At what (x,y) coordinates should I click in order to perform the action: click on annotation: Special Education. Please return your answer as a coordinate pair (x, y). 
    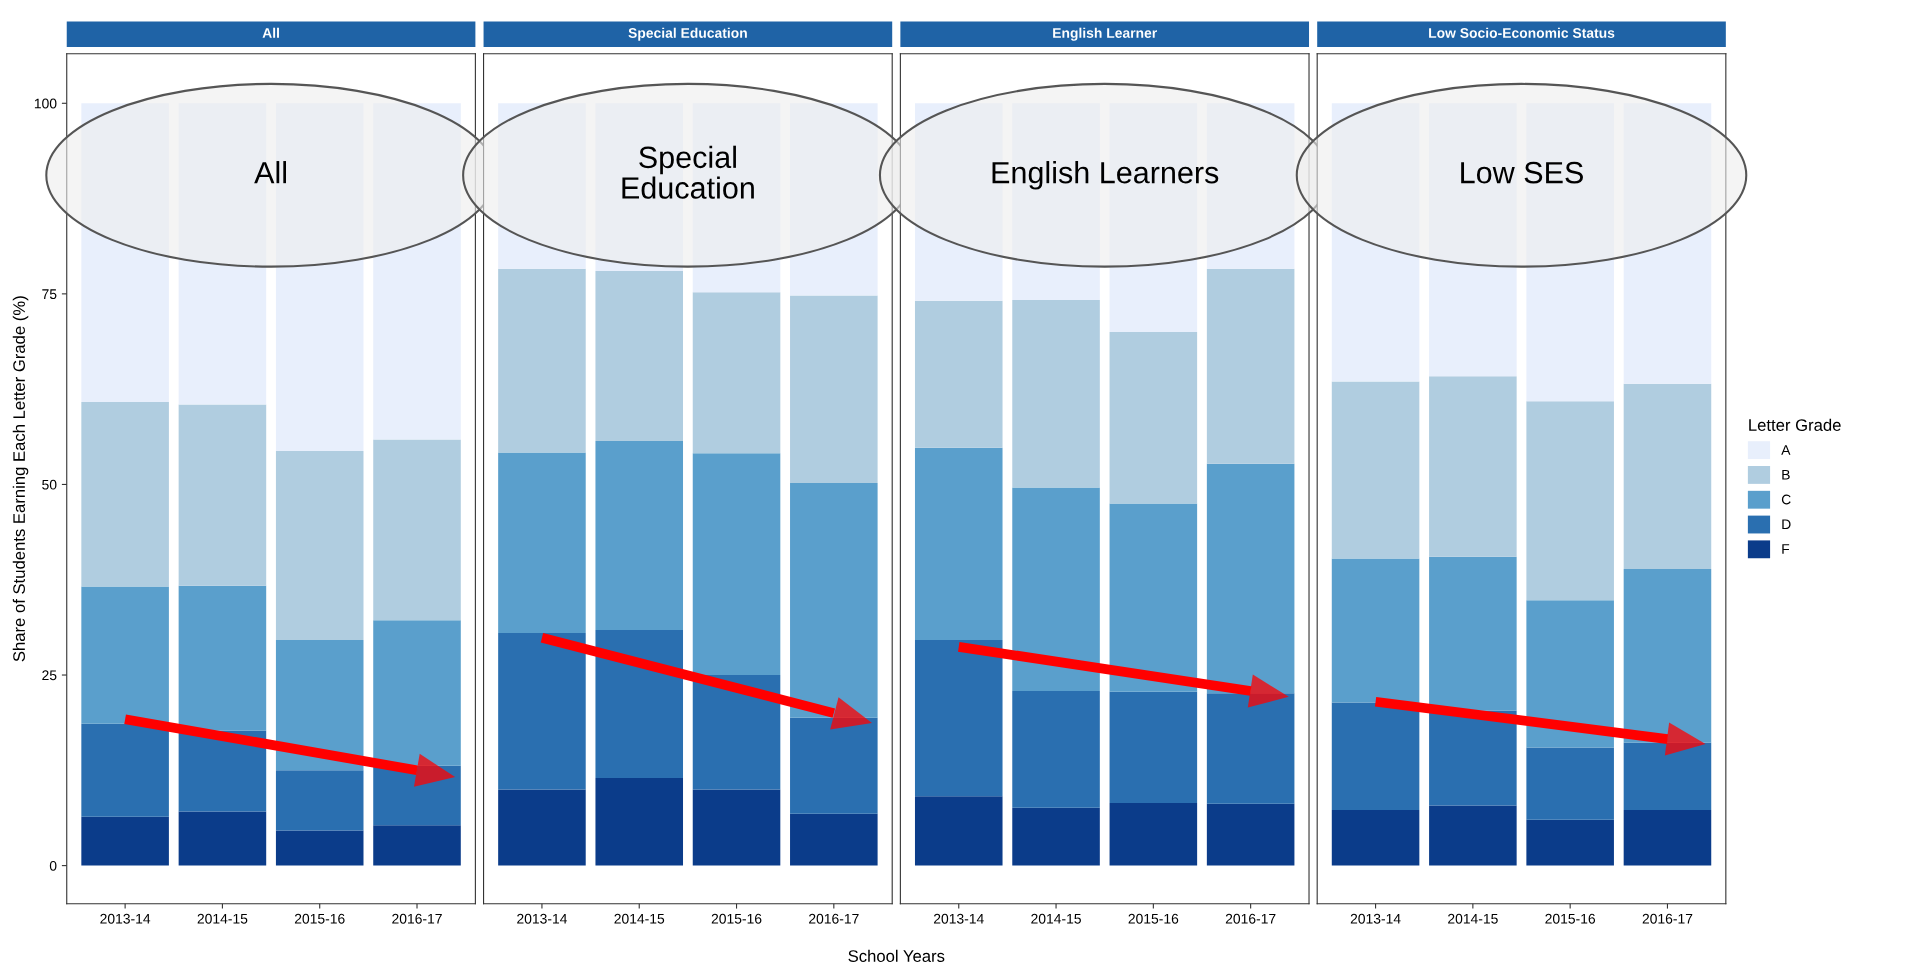
    Looking at the image, I should click on (688, 172).